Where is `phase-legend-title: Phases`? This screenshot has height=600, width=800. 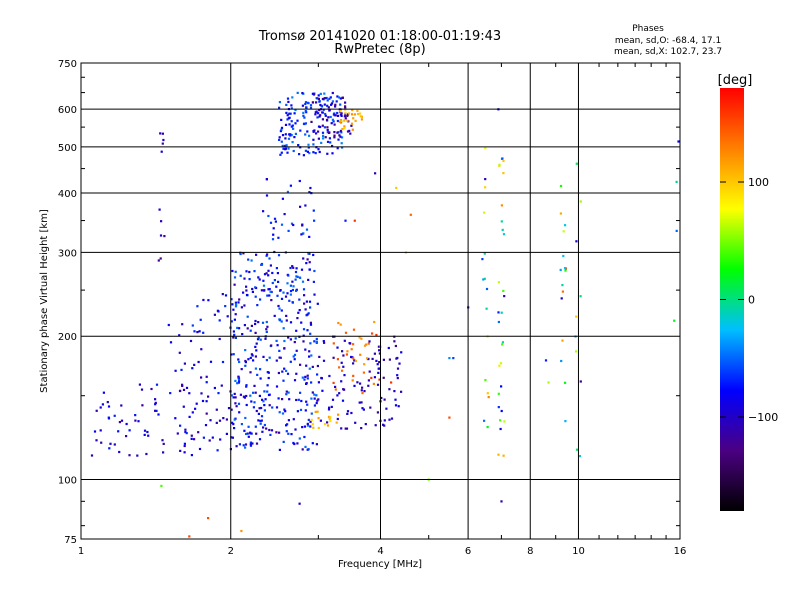
phase-legend-title: Phases is located at coordinates (648, 29).